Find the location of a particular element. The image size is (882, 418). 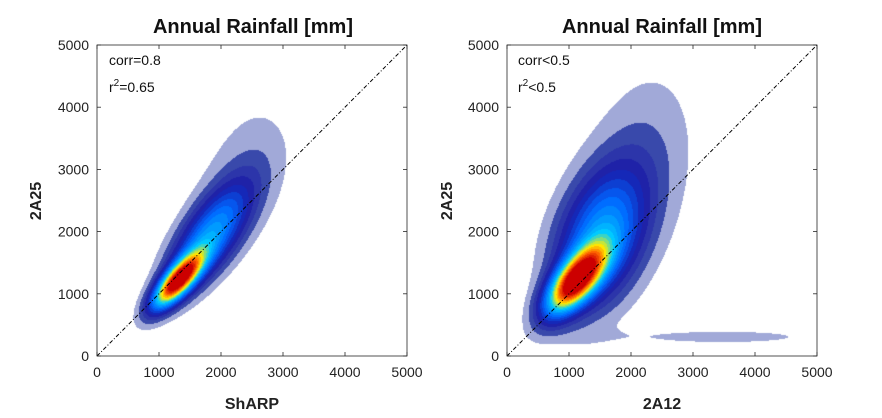

r-squared-annotation: r2=0.65 is located at coordinates (132, 86).